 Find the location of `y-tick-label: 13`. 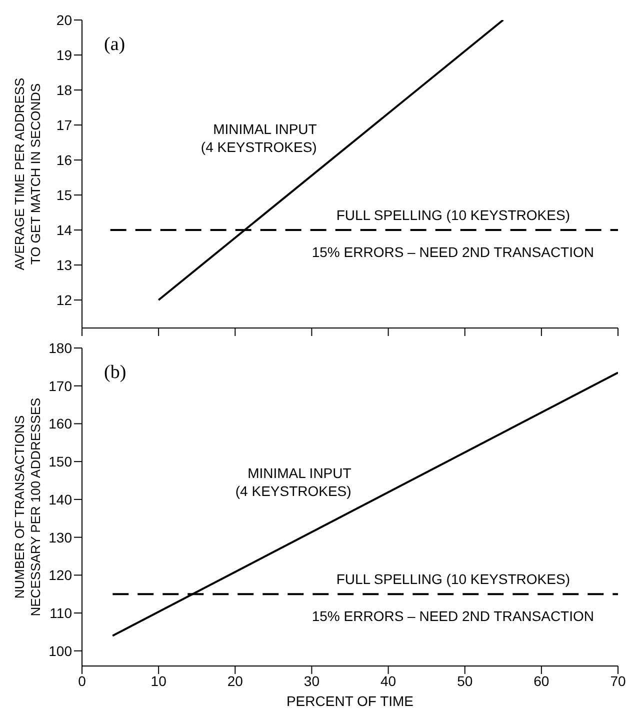

y-tick-label: 13 is located at coordinates (64, 264).